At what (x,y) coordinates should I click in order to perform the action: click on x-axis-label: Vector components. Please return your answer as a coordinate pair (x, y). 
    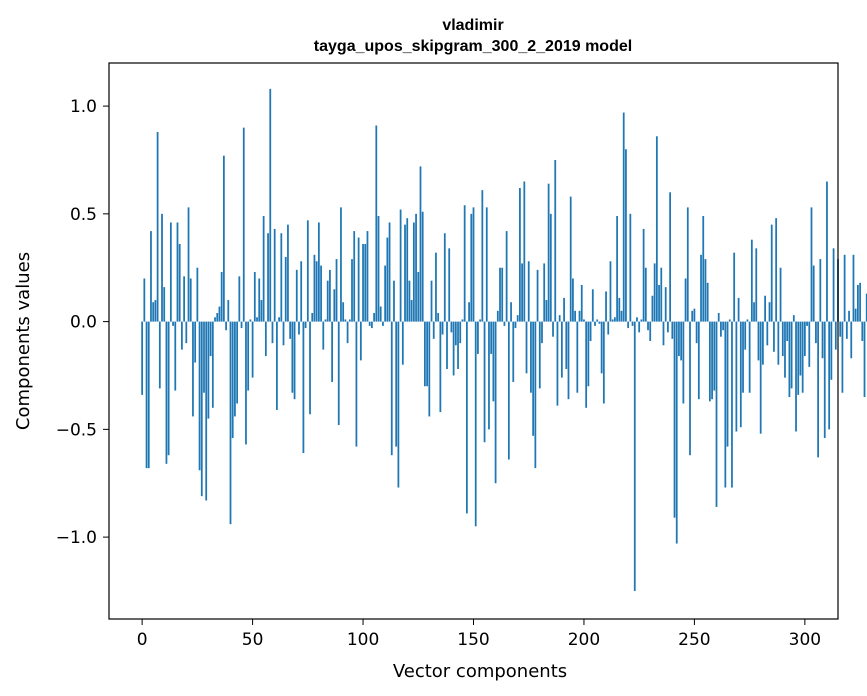
    Looking at the image, I should click on (480, 671).